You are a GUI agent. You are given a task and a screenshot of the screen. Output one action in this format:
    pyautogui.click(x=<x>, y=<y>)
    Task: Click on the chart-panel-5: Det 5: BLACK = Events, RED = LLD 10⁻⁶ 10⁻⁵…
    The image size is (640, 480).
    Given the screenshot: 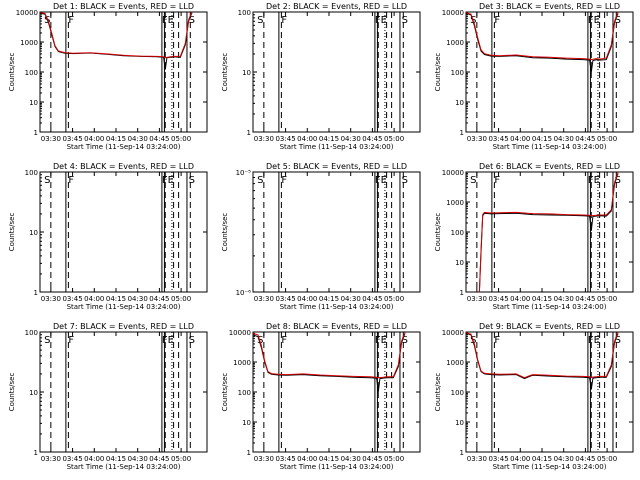 What is the action you would take?
    pyautogui.click(x=321, y=236)
    